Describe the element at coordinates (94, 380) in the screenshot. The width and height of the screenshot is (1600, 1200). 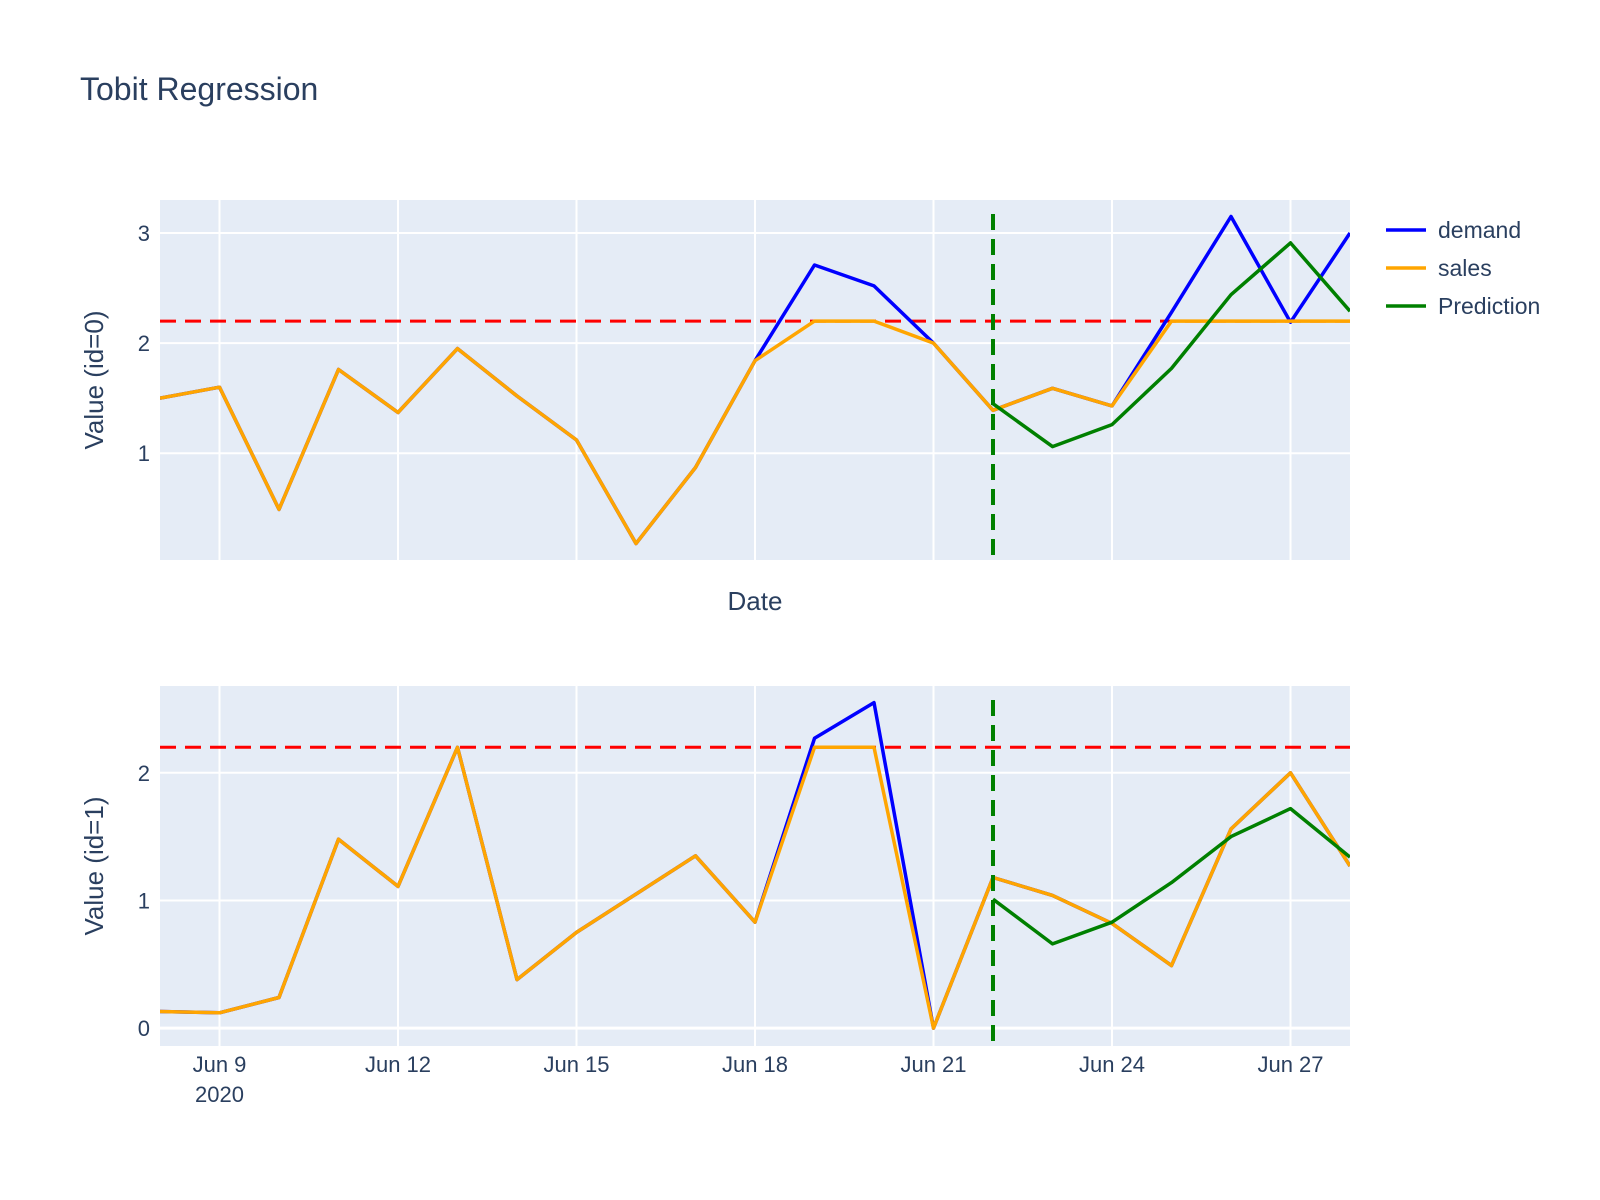
I see `y-axis-title: Value (id=0)` at that location.